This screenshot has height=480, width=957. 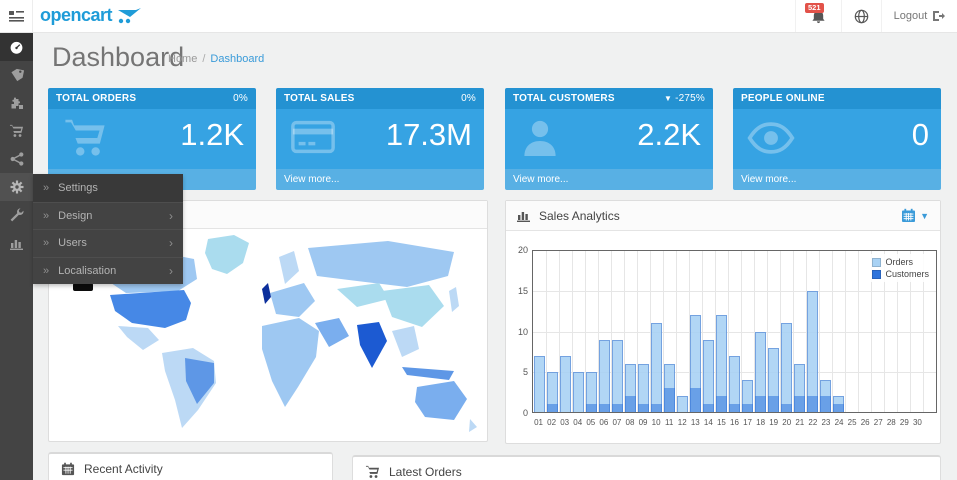 I want to click on map-region-middle-east, so click(x=332, y=332).